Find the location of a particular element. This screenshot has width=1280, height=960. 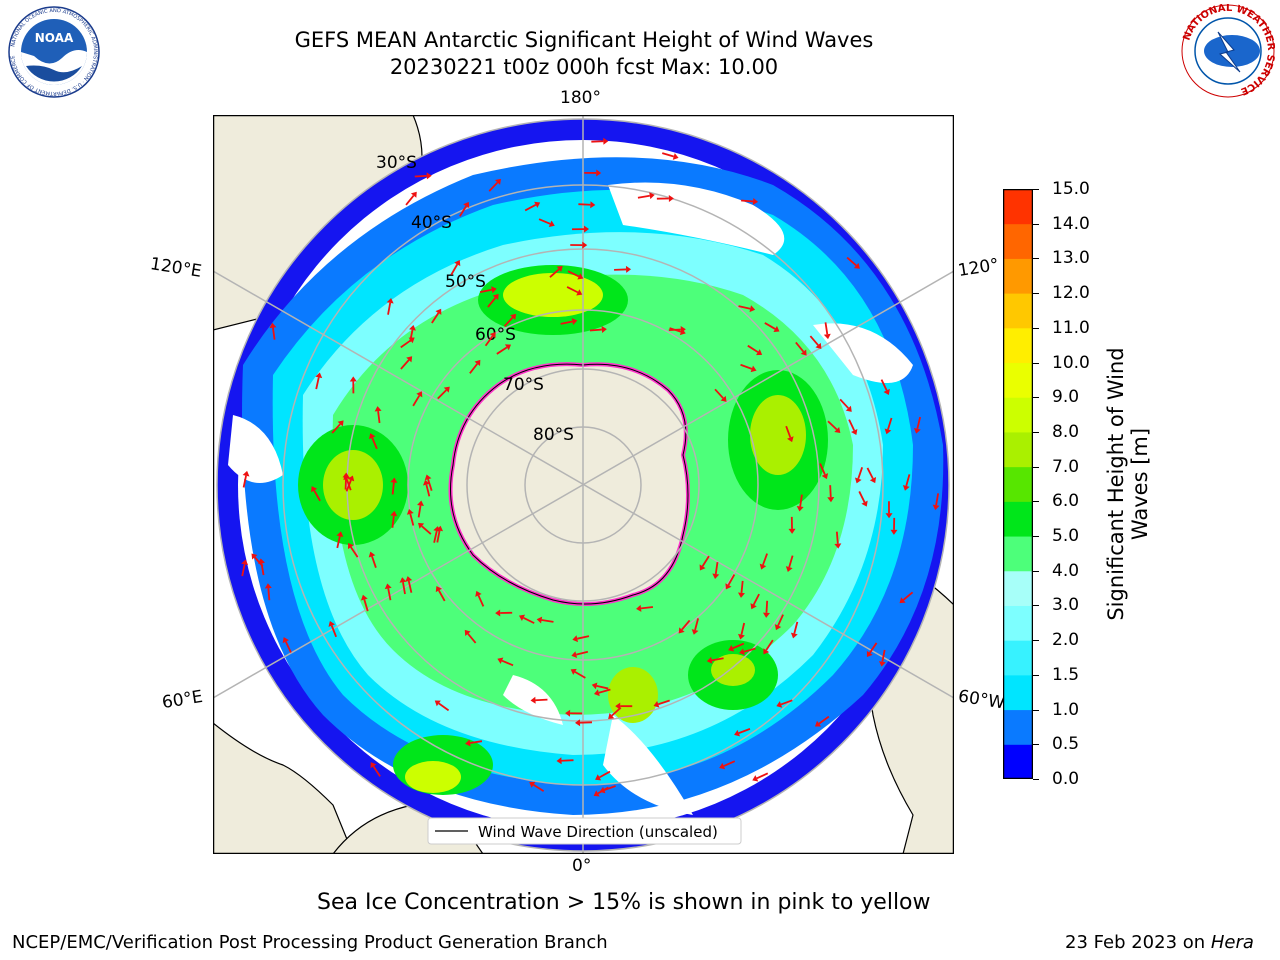

colorbar-tick-label: 7.0 is located at coordinates (1066, 466).